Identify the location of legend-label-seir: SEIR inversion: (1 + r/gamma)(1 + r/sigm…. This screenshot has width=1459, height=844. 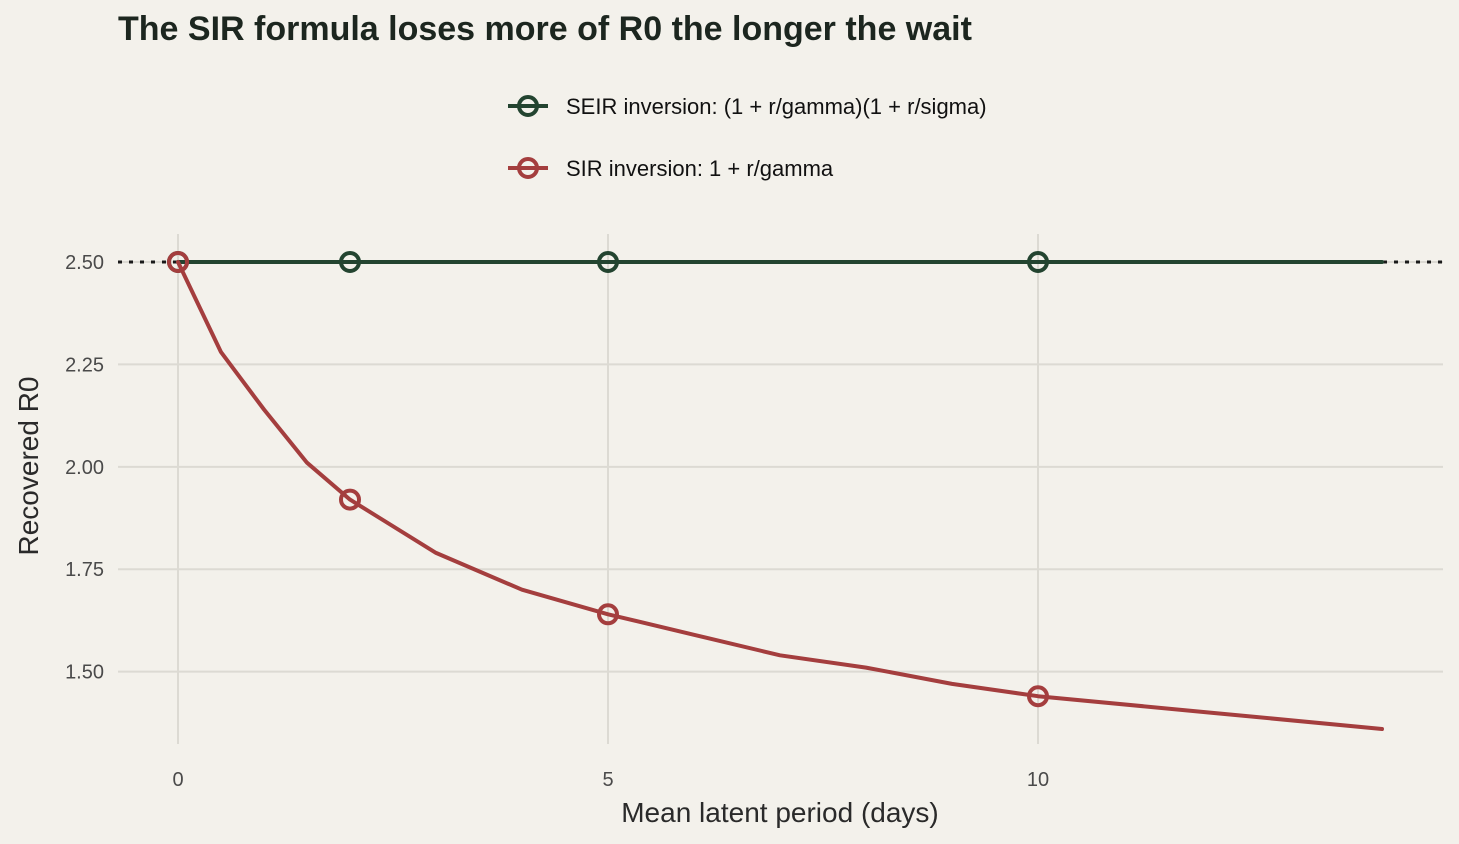
(776, 106).